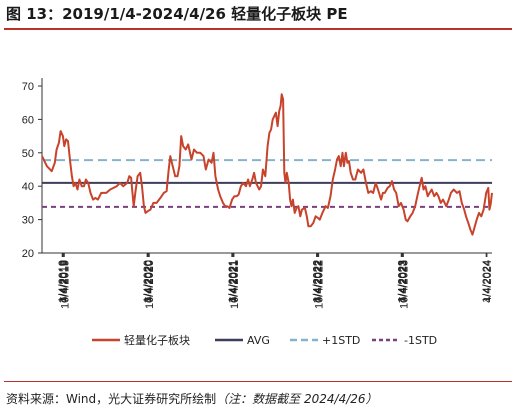 This screenshot has height=414, width=516. What do you see at coordinates (28, 87) in the screenshot?
I see `y-tick-label: 70` at bounding box center [28, 87].